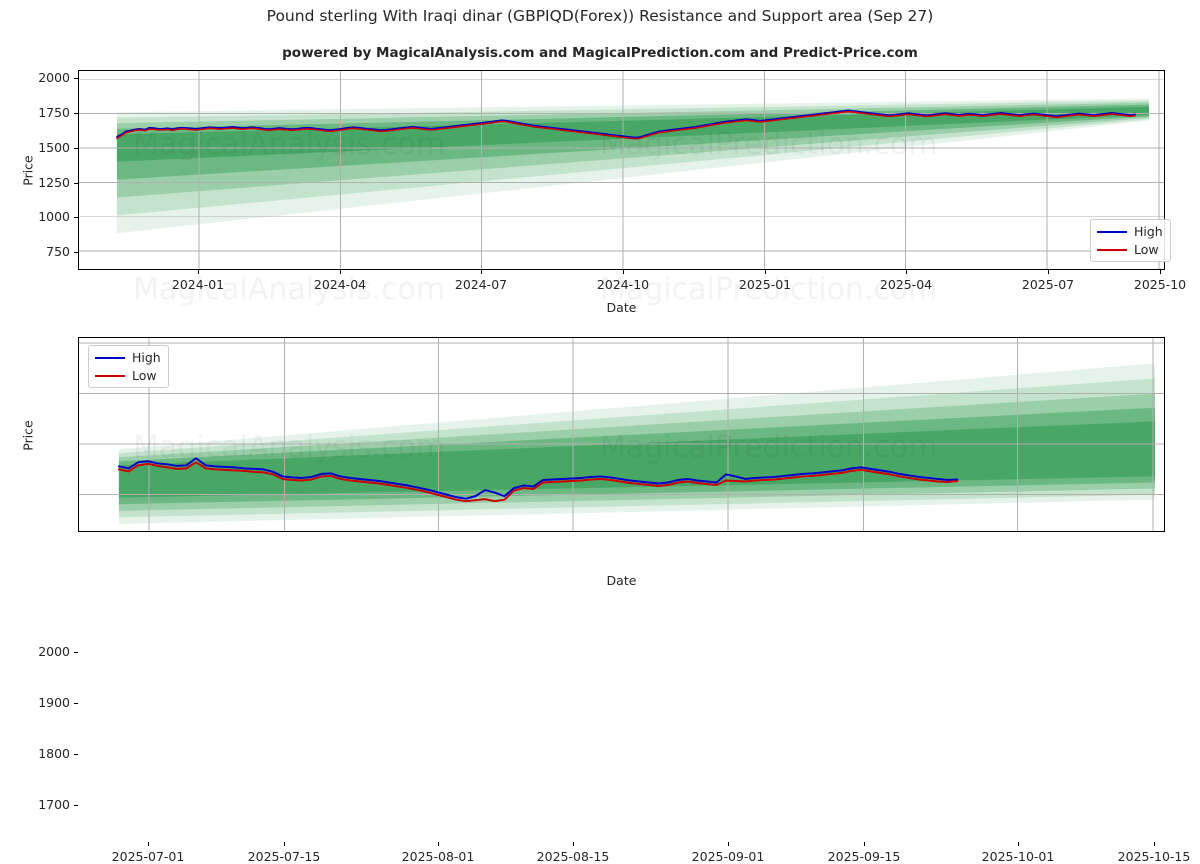 This screenshot has width=1200, height=864. What do you see at coordinates (728, 856) in the screenshot?
I see `x-tick-label: 2025-09-01` at bounding box center [728, 856].